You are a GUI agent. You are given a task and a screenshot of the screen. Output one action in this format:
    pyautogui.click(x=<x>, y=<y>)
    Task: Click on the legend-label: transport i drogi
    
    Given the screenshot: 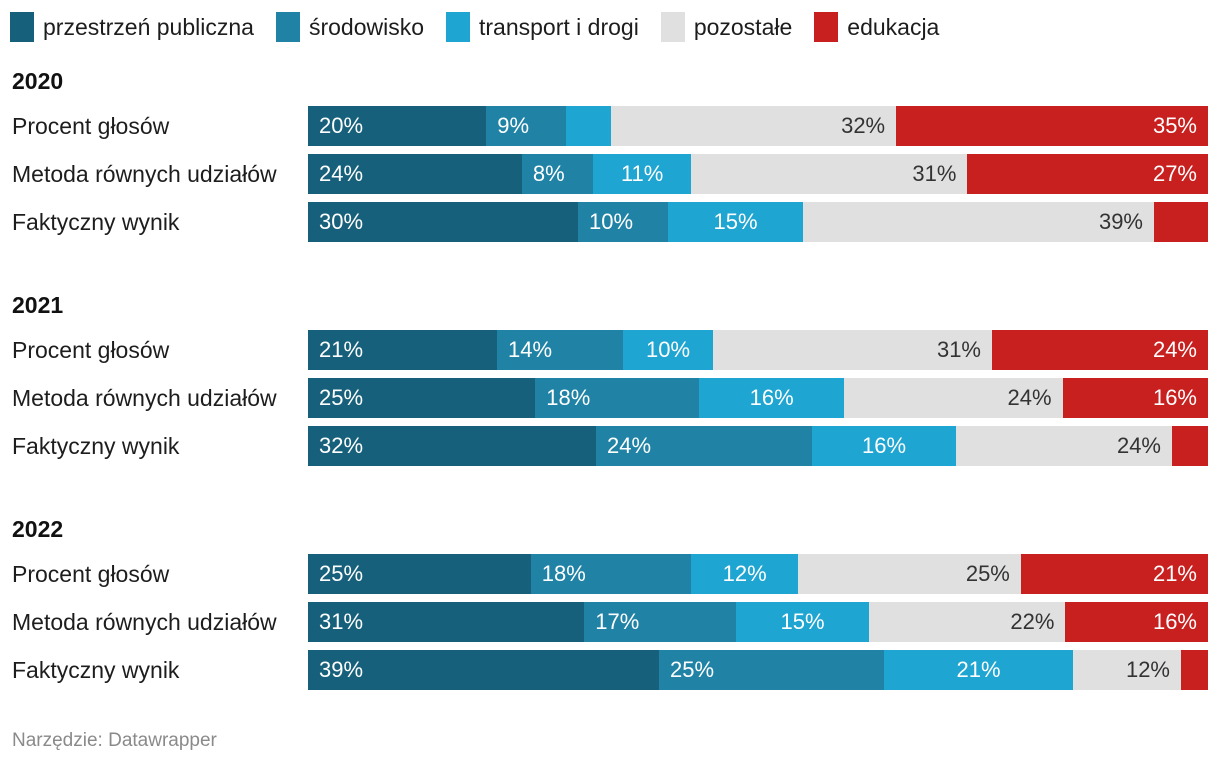 What is the action you would take?
    pyautogui.click(x=559, y=26)
    